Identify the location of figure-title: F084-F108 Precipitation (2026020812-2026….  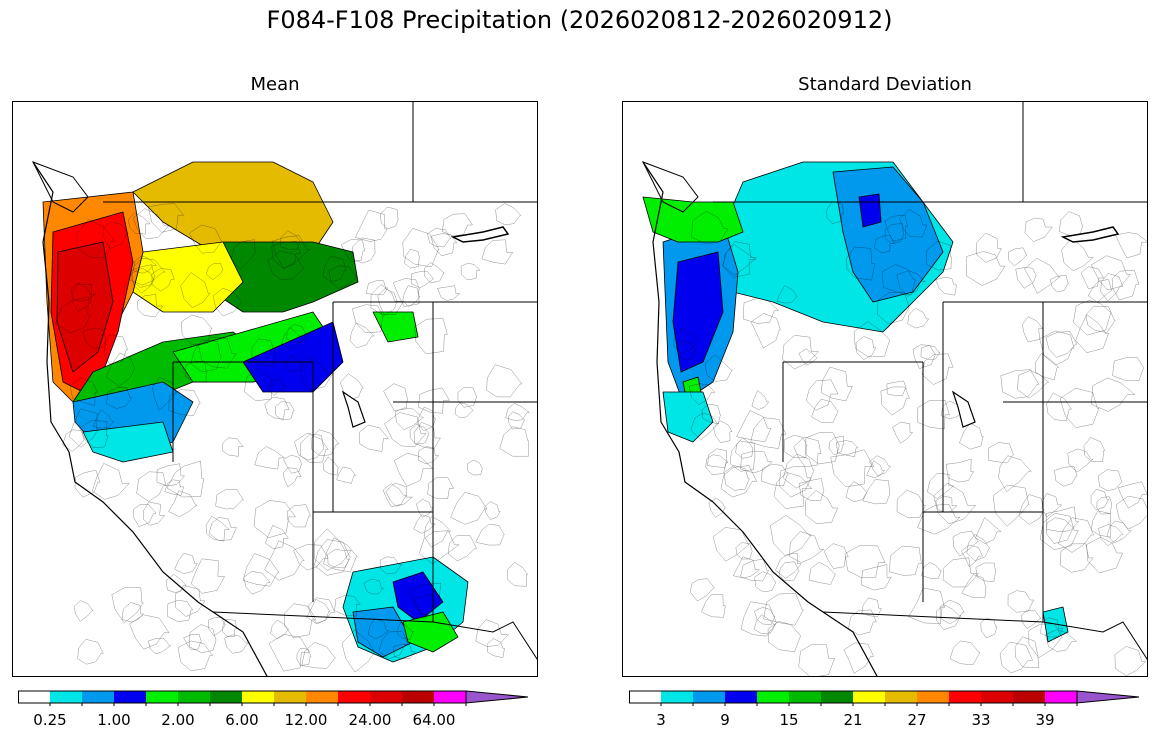
(579, 20).